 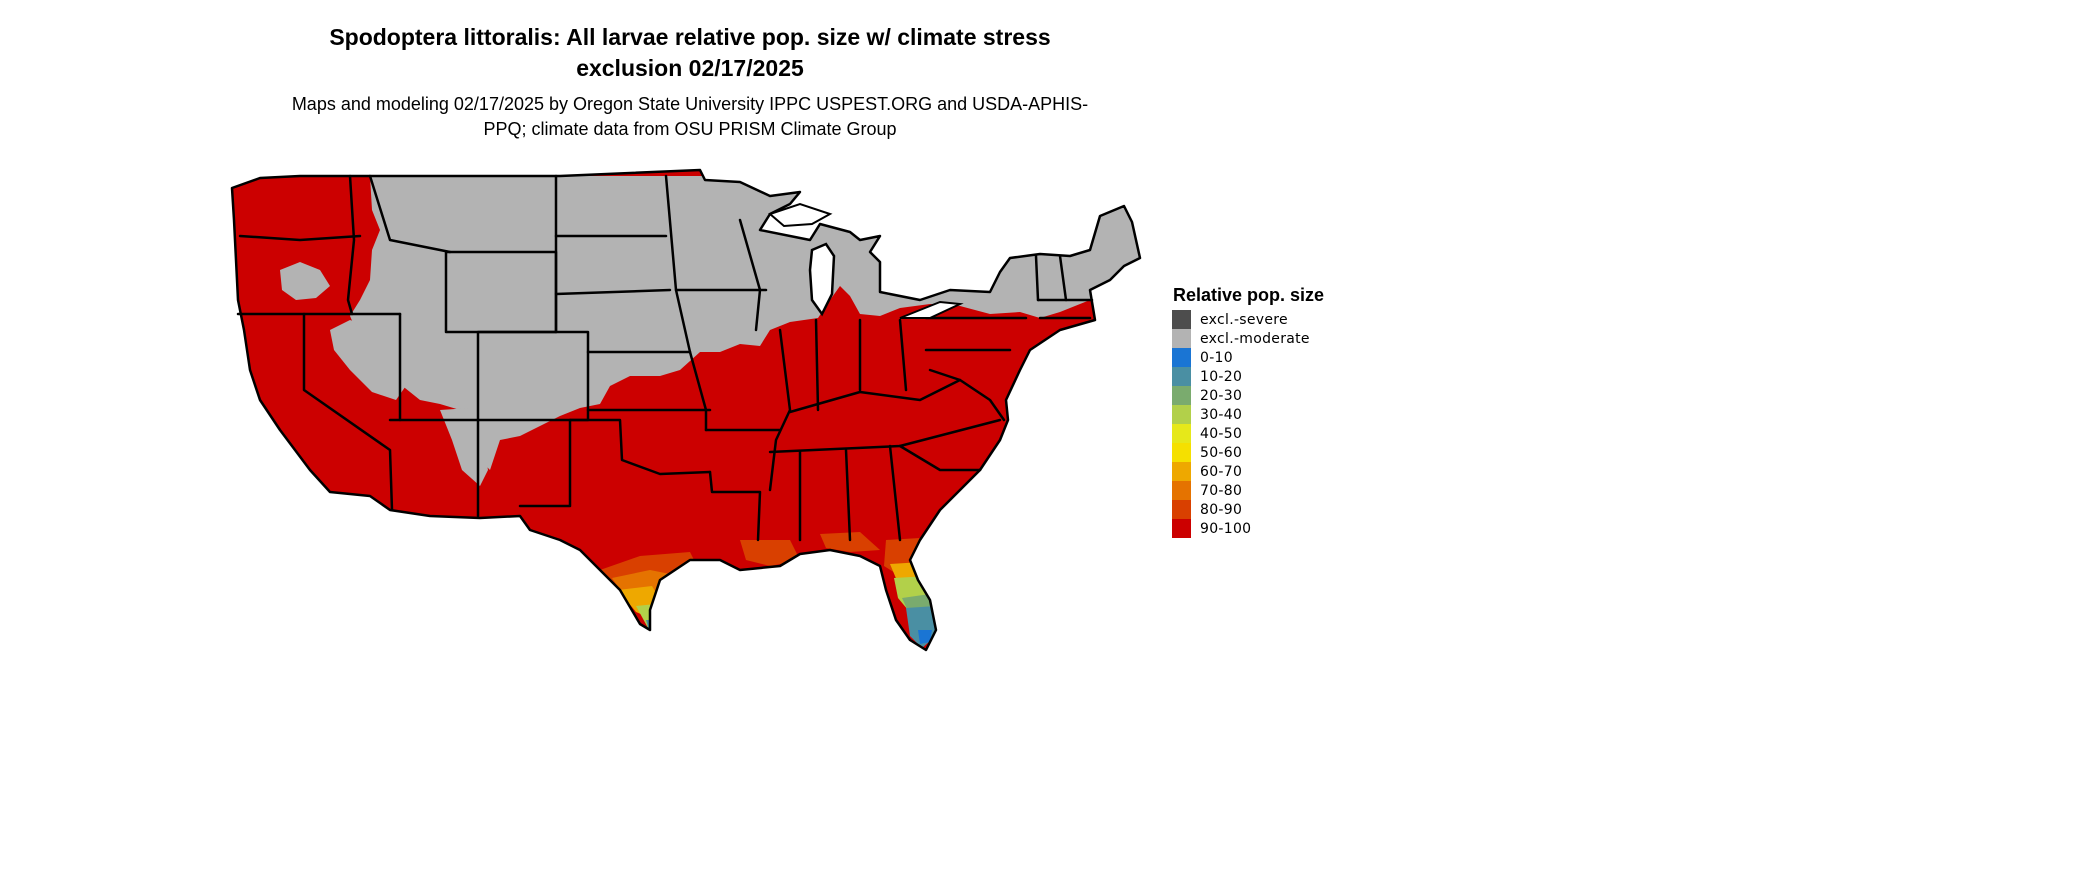 I want to click on legend-title: Relative pop. size, so click(x=1249, y=295).